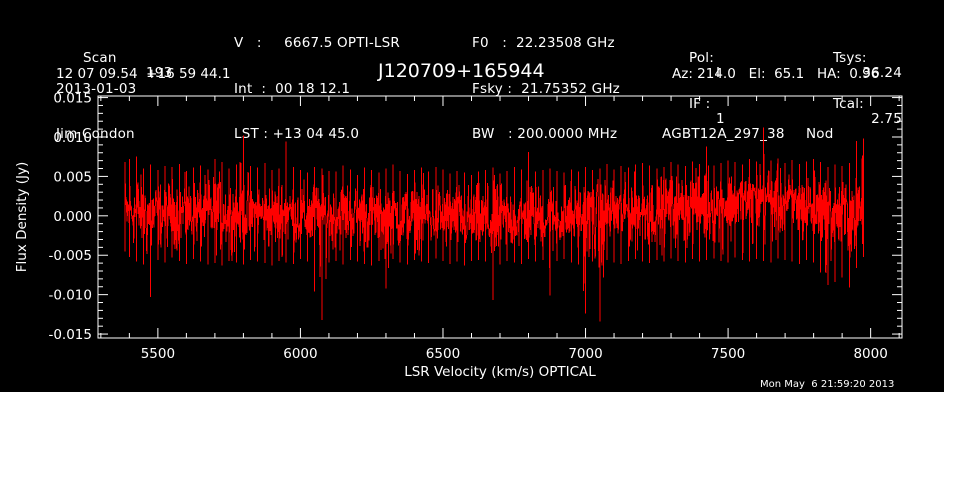  I want to click on y-tick-label: 0.010, so click(72, 138).